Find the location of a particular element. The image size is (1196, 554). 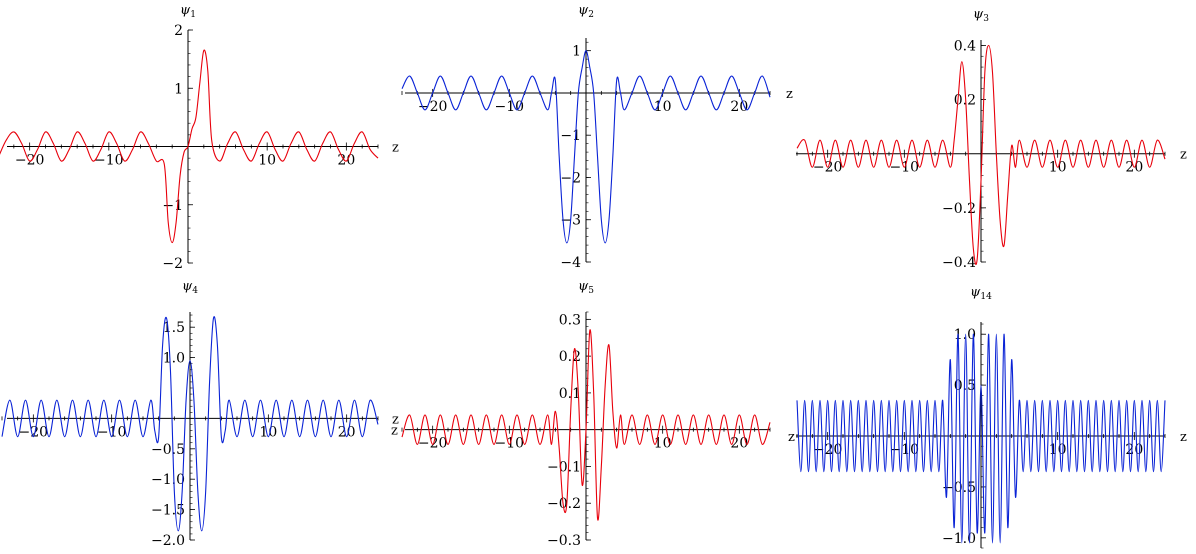

y-tick-label: 2 is located at coordinates (178, 31).